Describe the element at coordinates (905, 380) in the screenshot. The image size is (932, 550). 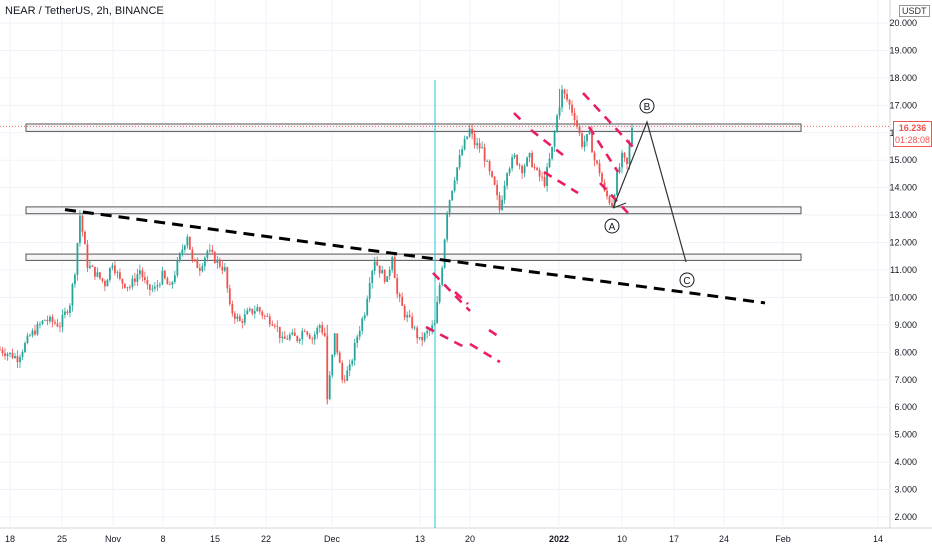
I see `y-tick-label: 7.000` at that location.